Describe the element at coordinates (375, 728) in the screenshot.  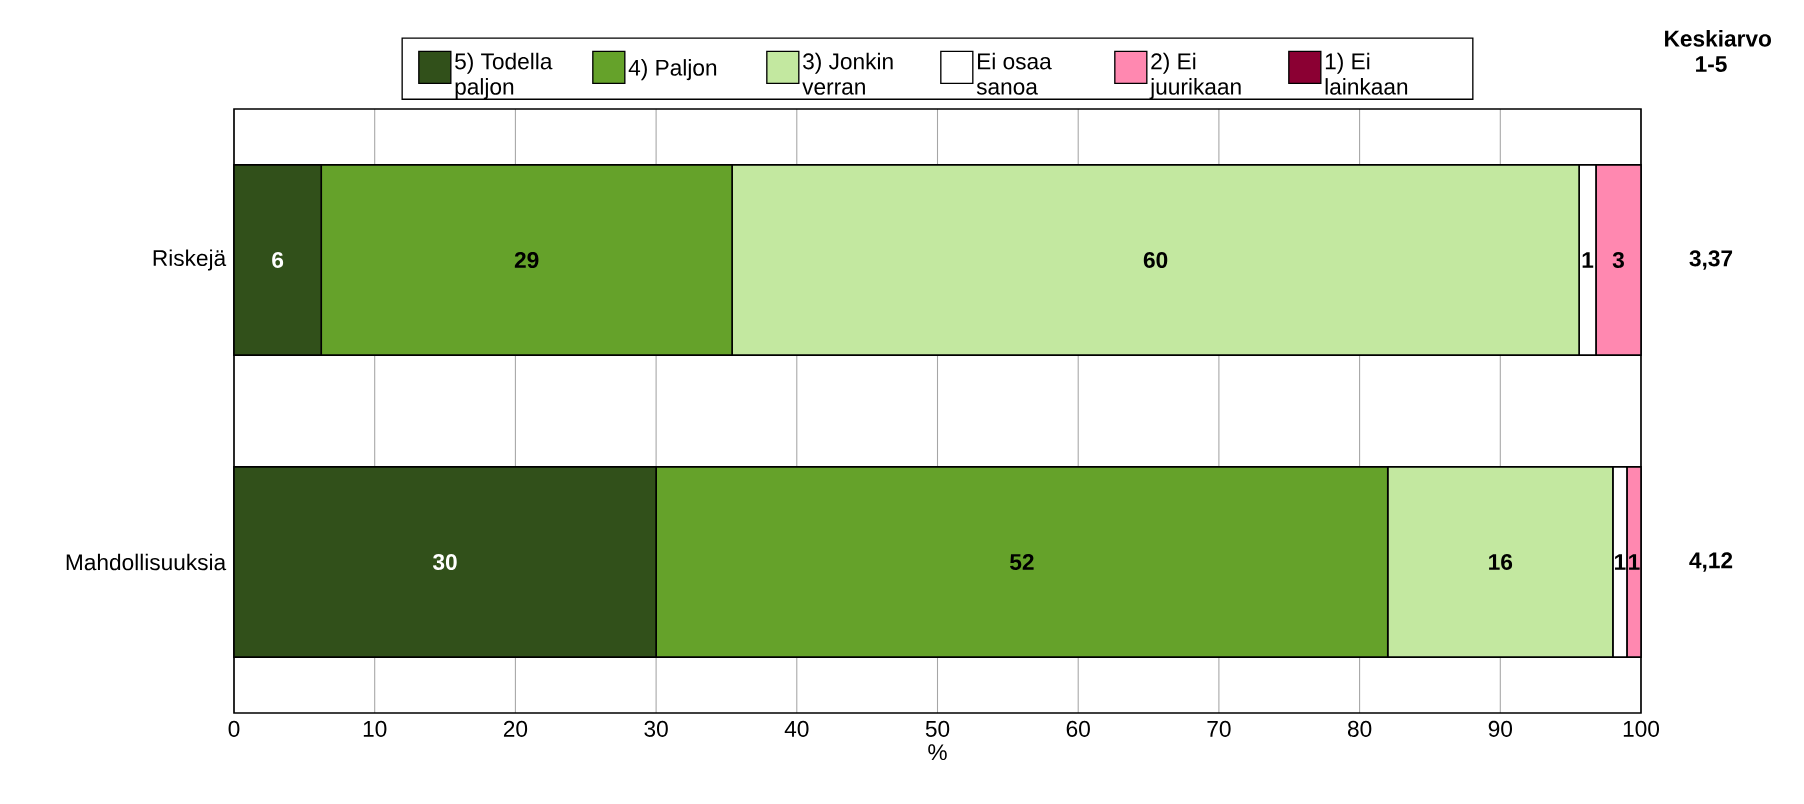
I see `x-tick-label: 10` at that location.